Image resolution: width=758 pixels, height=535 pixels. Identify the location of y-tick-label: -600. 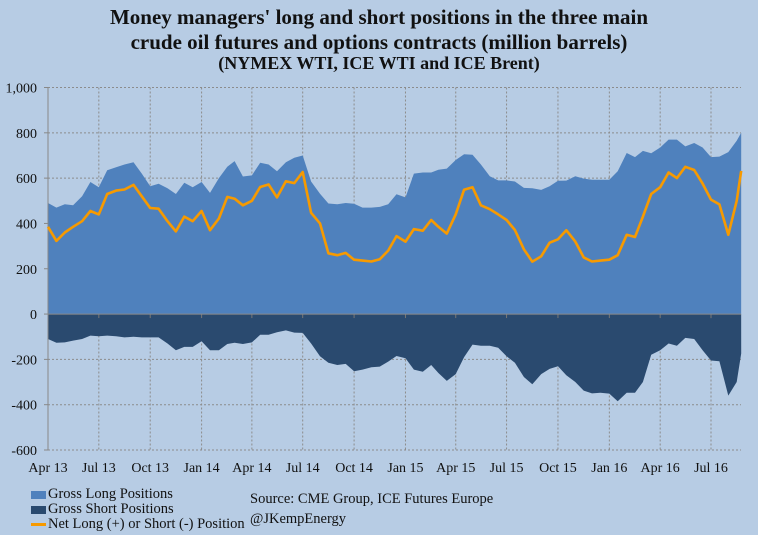
(24, 451).